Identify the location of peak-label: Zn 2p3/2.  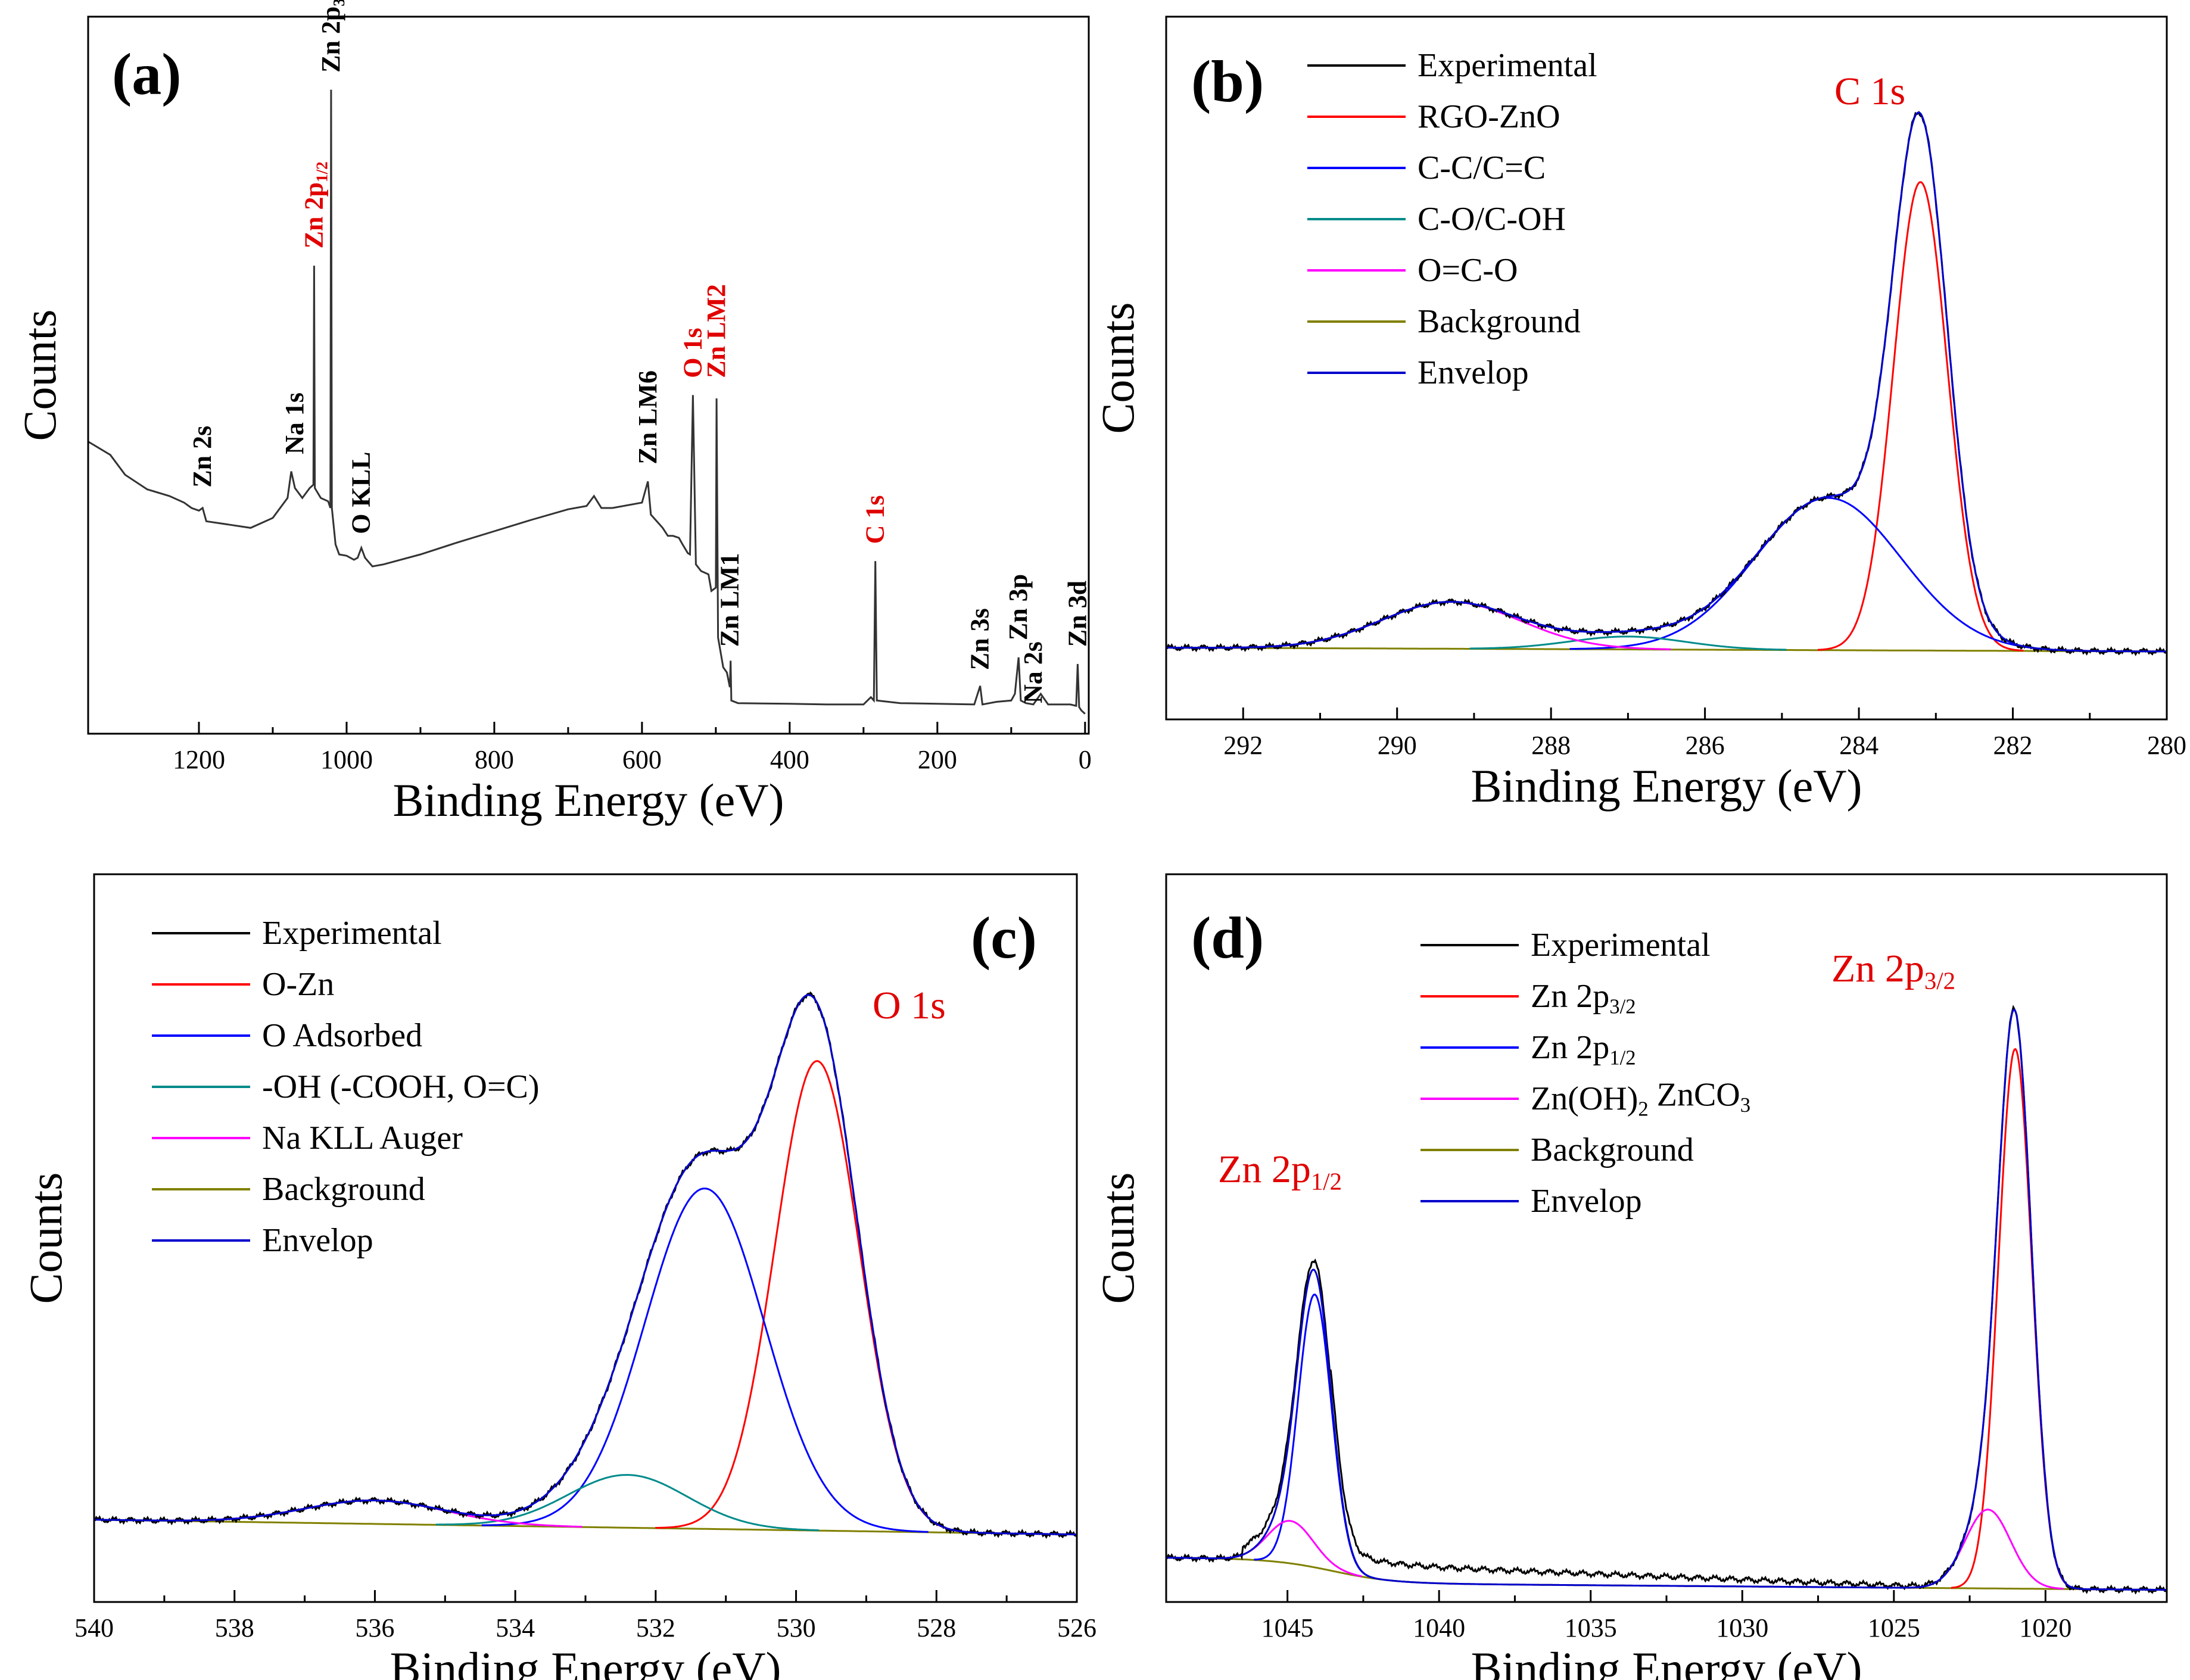
(332, 36).